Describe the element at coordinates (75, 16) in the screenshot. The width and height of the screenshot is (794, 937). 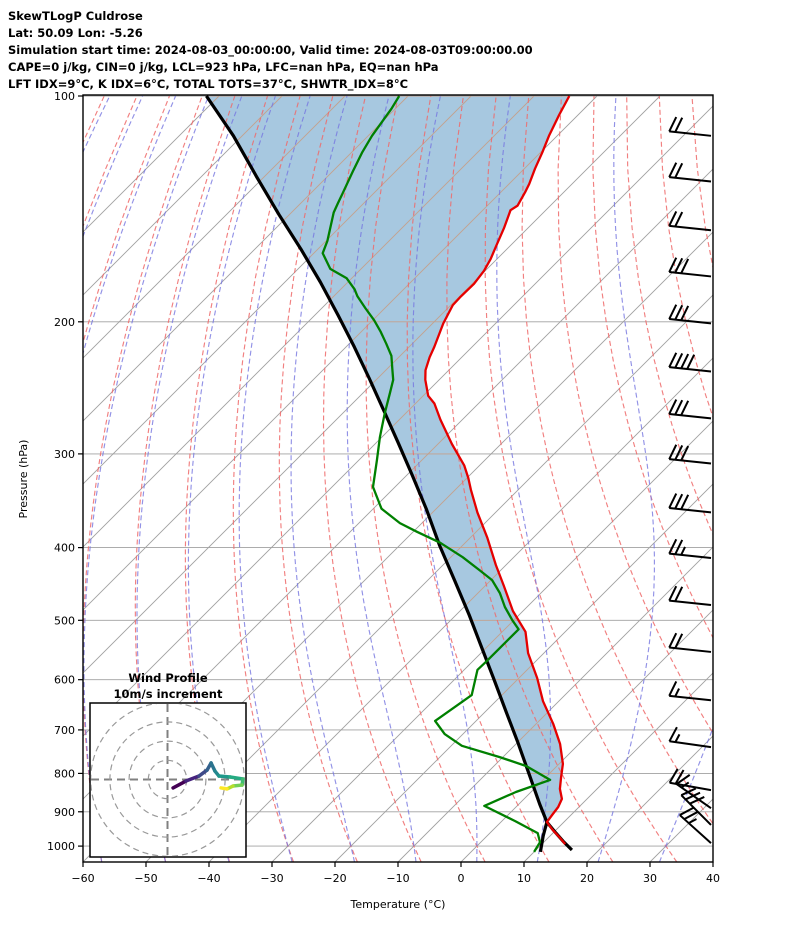
I see `plot-title: SkewTLogP Culdrose` at that location.